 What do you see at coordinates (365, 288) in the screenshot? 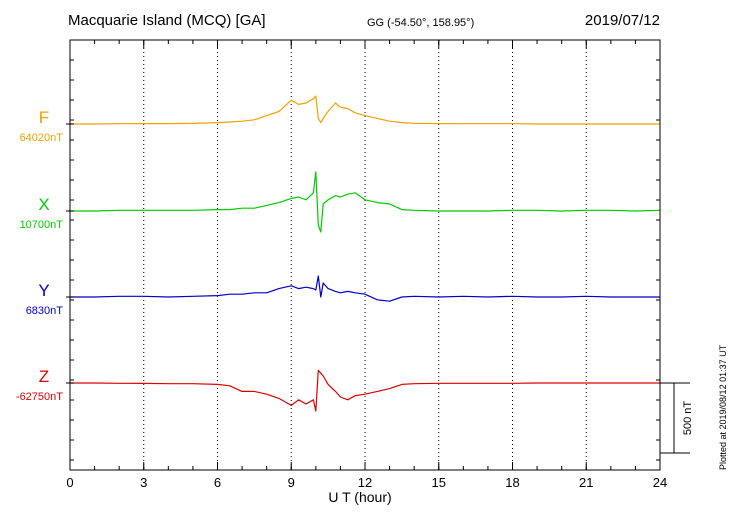
I see `trace-y` at bounding box center [365, 288].